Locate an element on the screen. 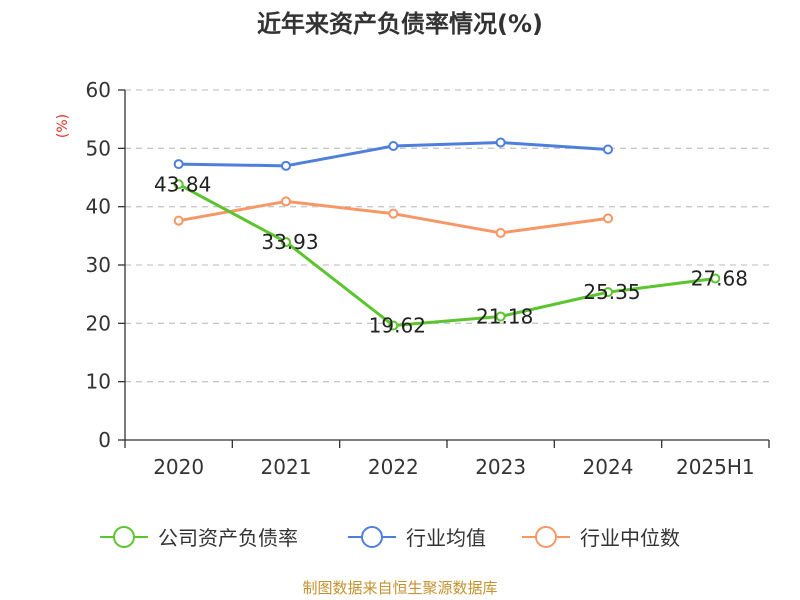  y-tick-label: 20 is located at coordinates (98, 323).